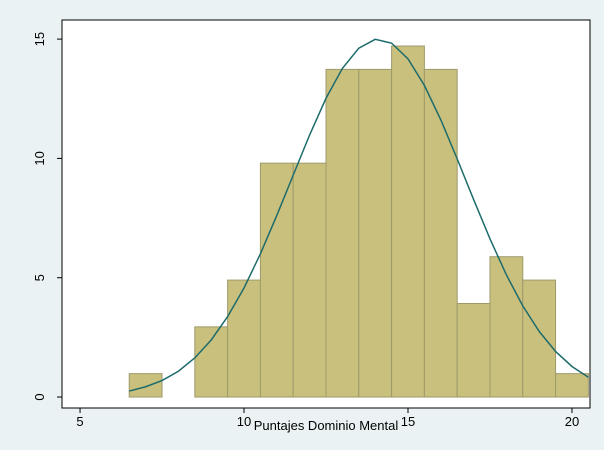  What do you see at coordinates (39, 396) in the screenshot?
I see `y-tick-label: 0` at bounding box center [39, 396].